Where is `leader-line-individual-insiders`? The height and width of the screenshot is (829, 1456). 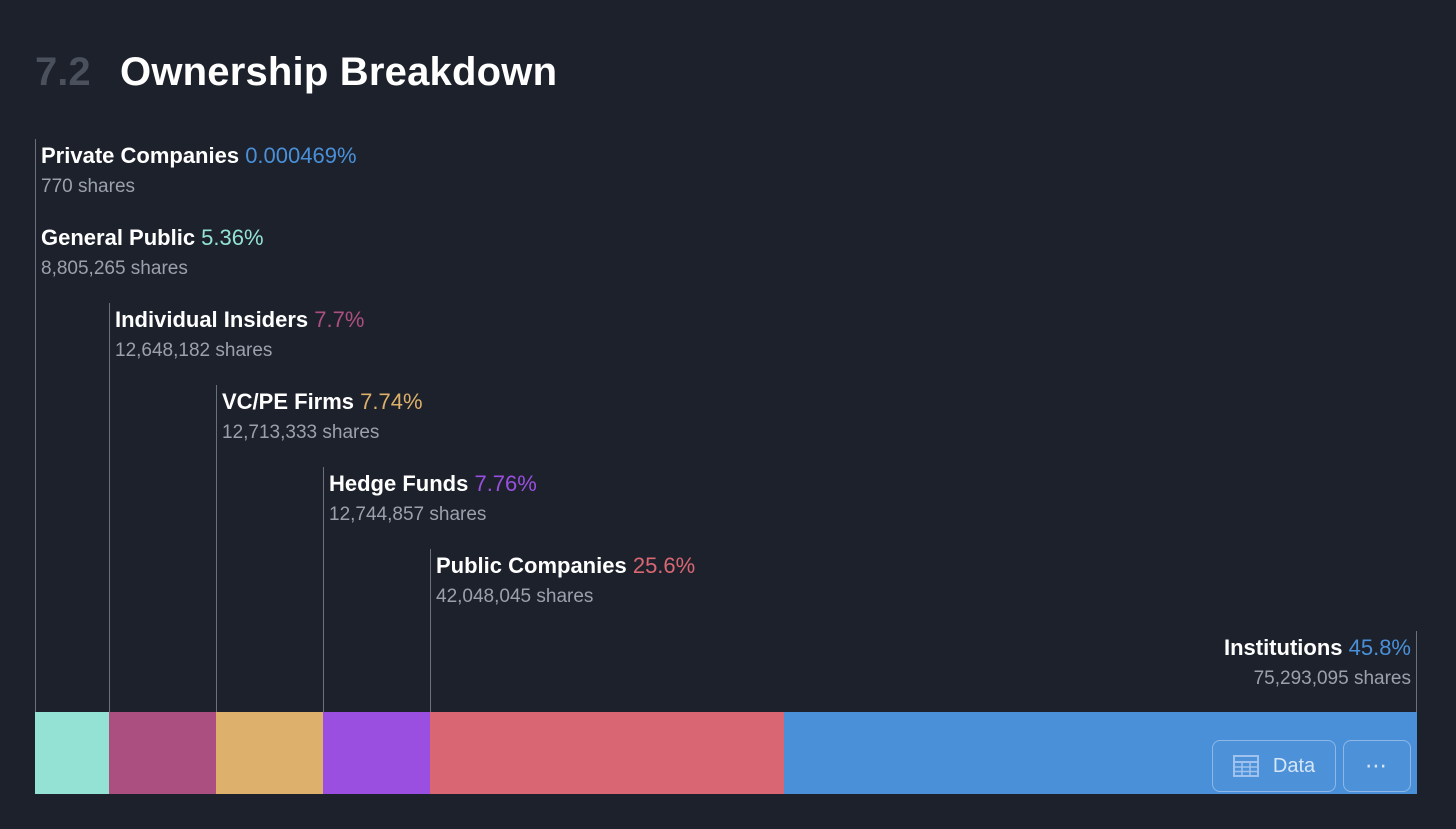 leader-line-individual-insiders is located at coordinates (109, 507).